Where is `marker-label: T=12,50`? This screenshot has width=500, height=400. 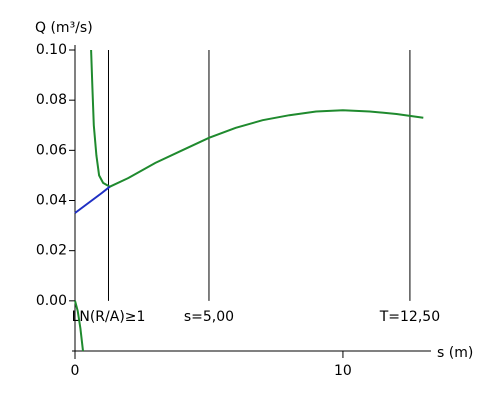
marker-label: T=12,50 is located at coordinates (409, 317).